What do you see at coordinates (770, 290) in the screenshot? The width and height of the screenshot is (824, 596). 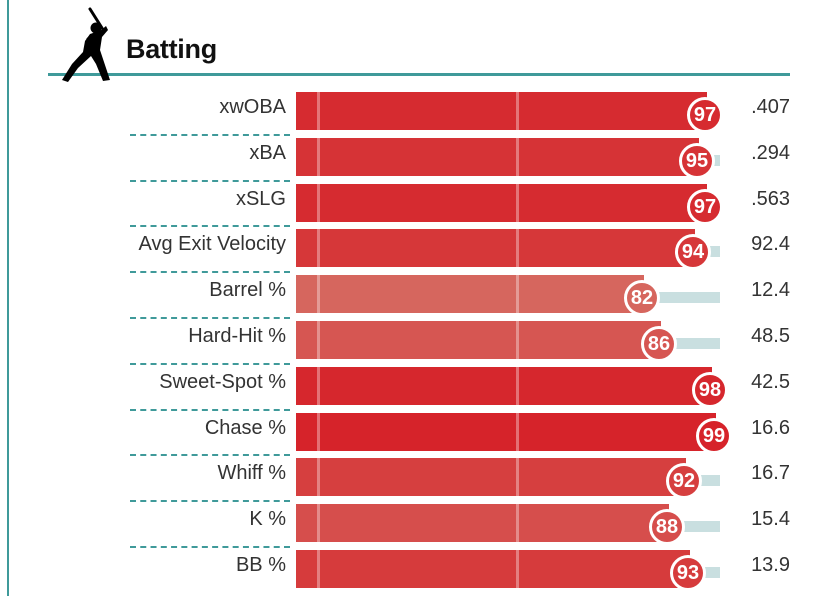 I see `metric-value: 12.4` at bounding box center [770, 290].